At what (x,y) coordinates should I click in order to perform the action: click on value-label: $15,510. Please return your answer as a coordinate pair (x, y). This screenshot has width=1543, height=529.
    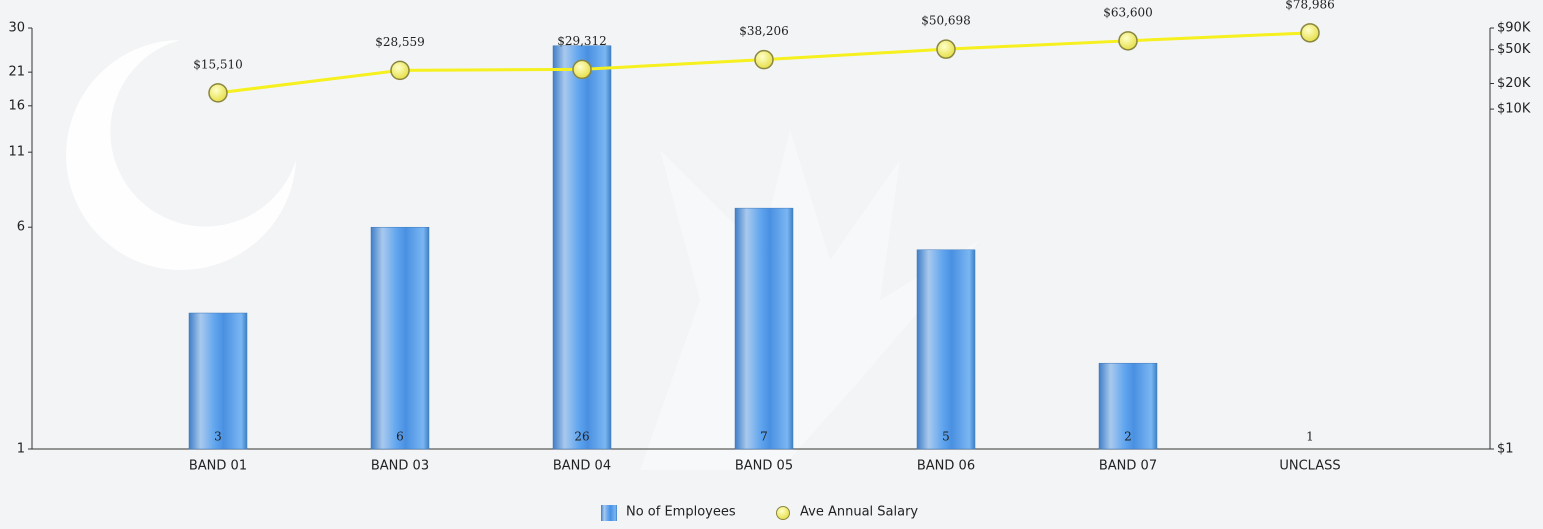
    Looking at the image, I should click on (218, 64).